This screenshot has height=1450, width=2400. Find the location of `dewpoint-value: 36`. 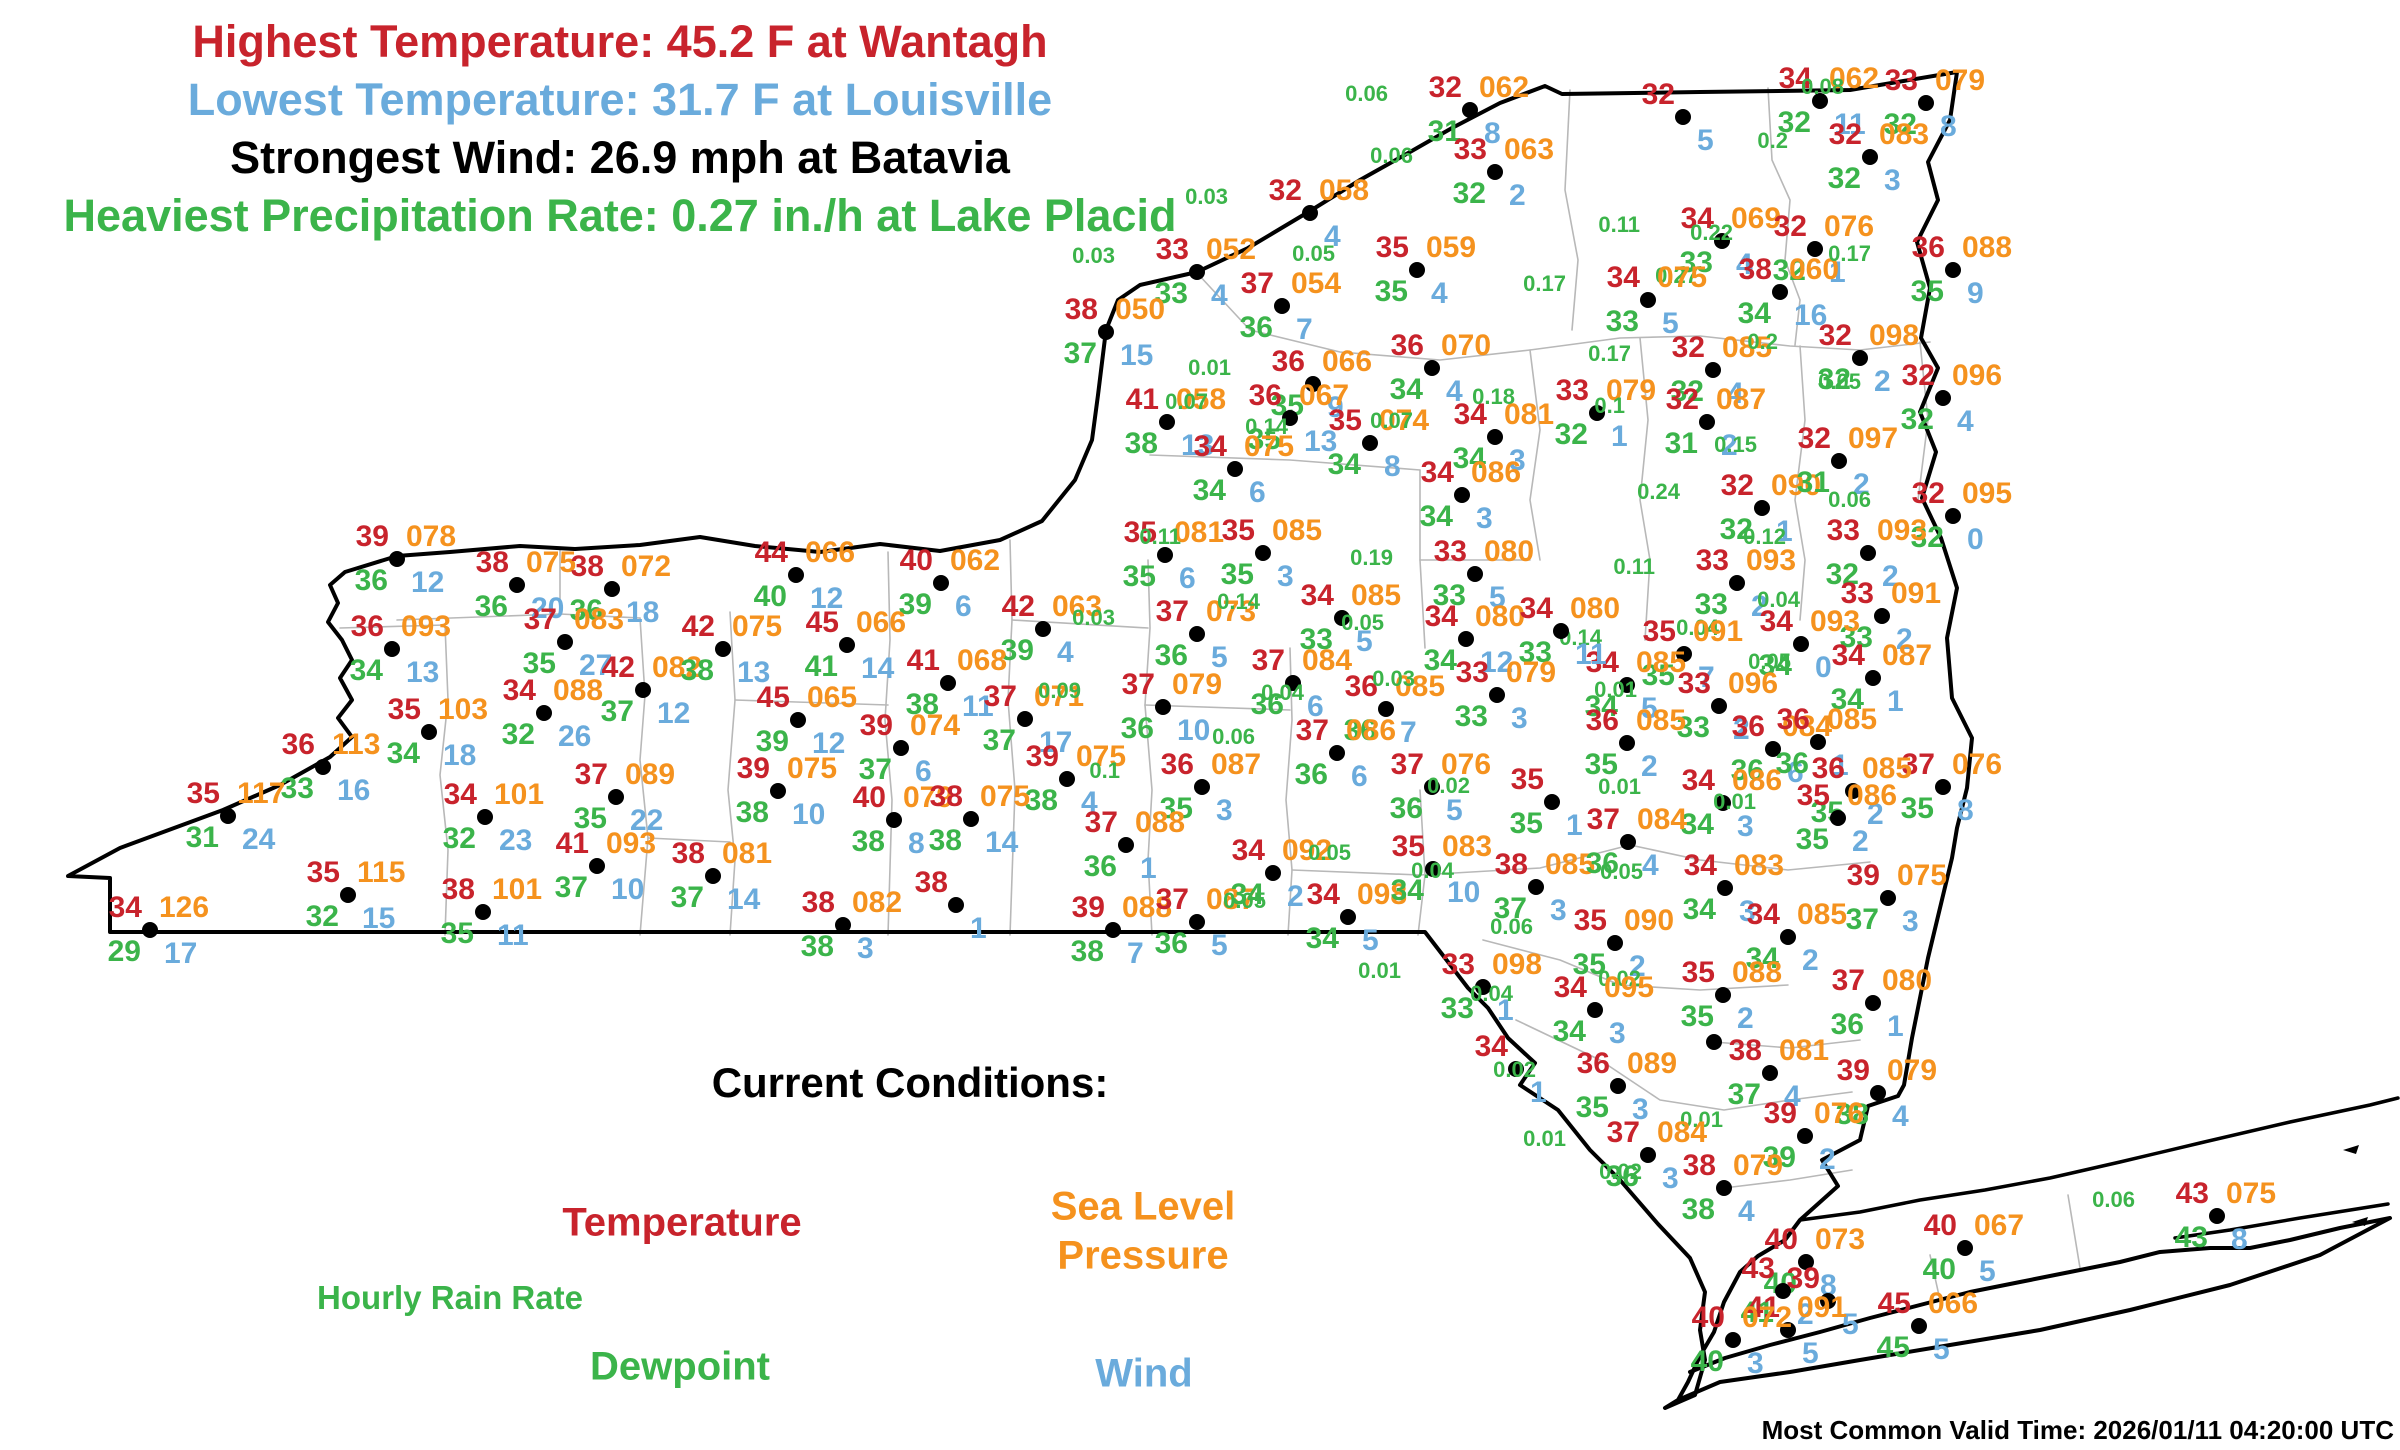

dewpoint-value: 36 is located at coordinates (1747, 770).